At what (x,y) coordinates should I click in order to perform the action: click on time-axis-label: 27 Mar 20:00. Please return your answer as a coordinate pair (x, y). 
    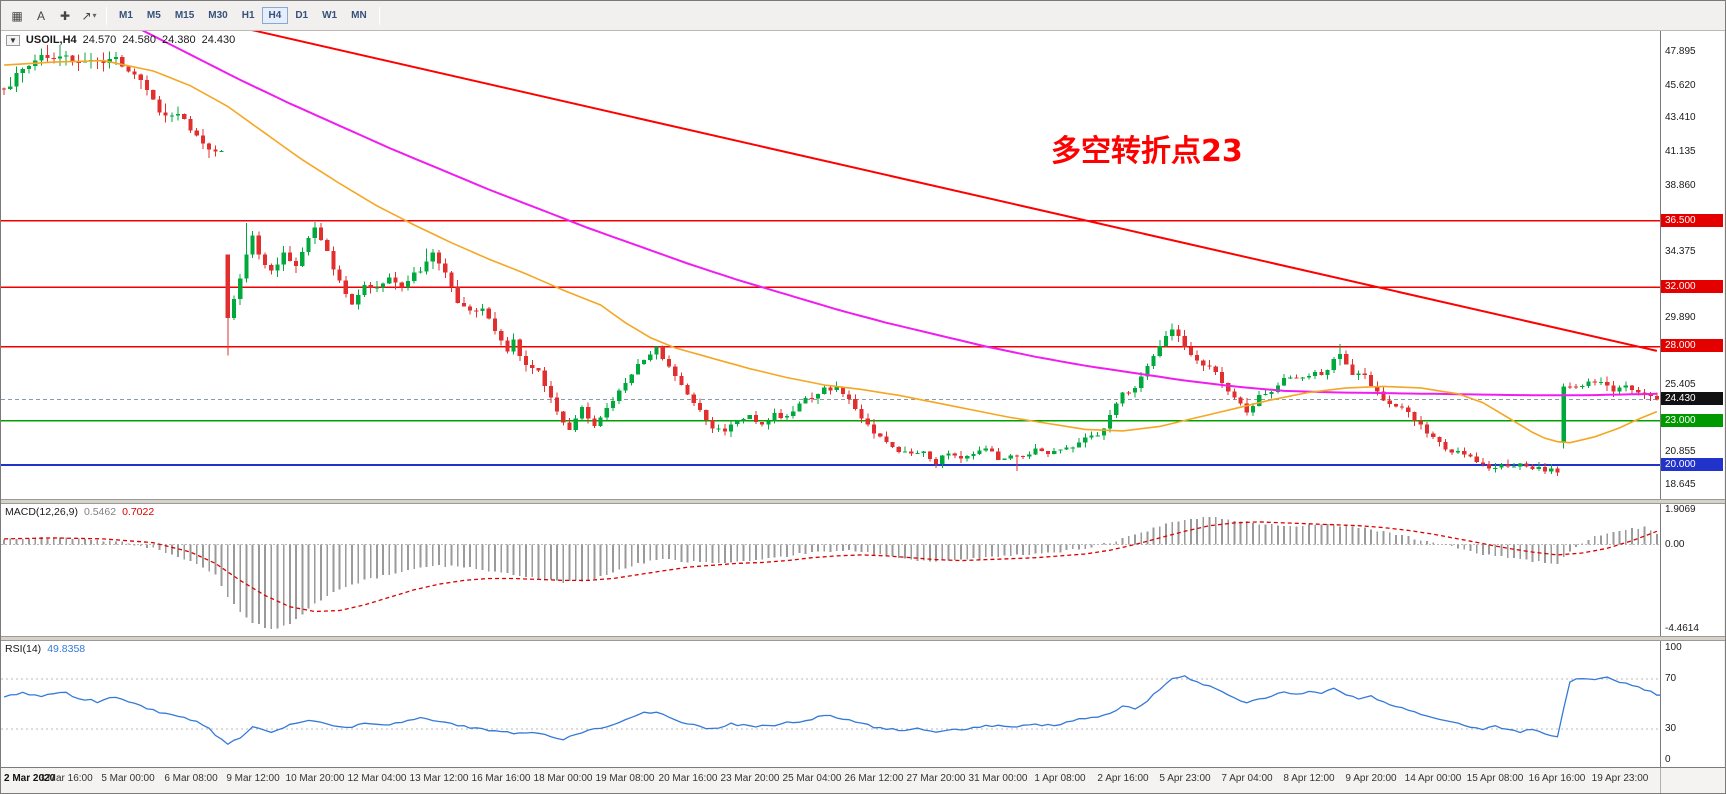
    Looking at the image, I should click on (936, 778).